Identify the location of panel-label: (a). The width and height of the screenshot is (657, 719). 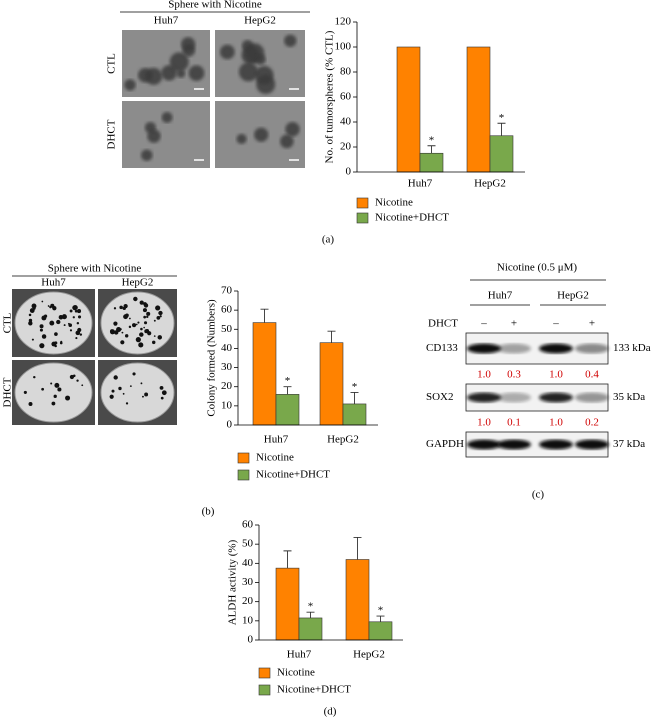
(328, 240).